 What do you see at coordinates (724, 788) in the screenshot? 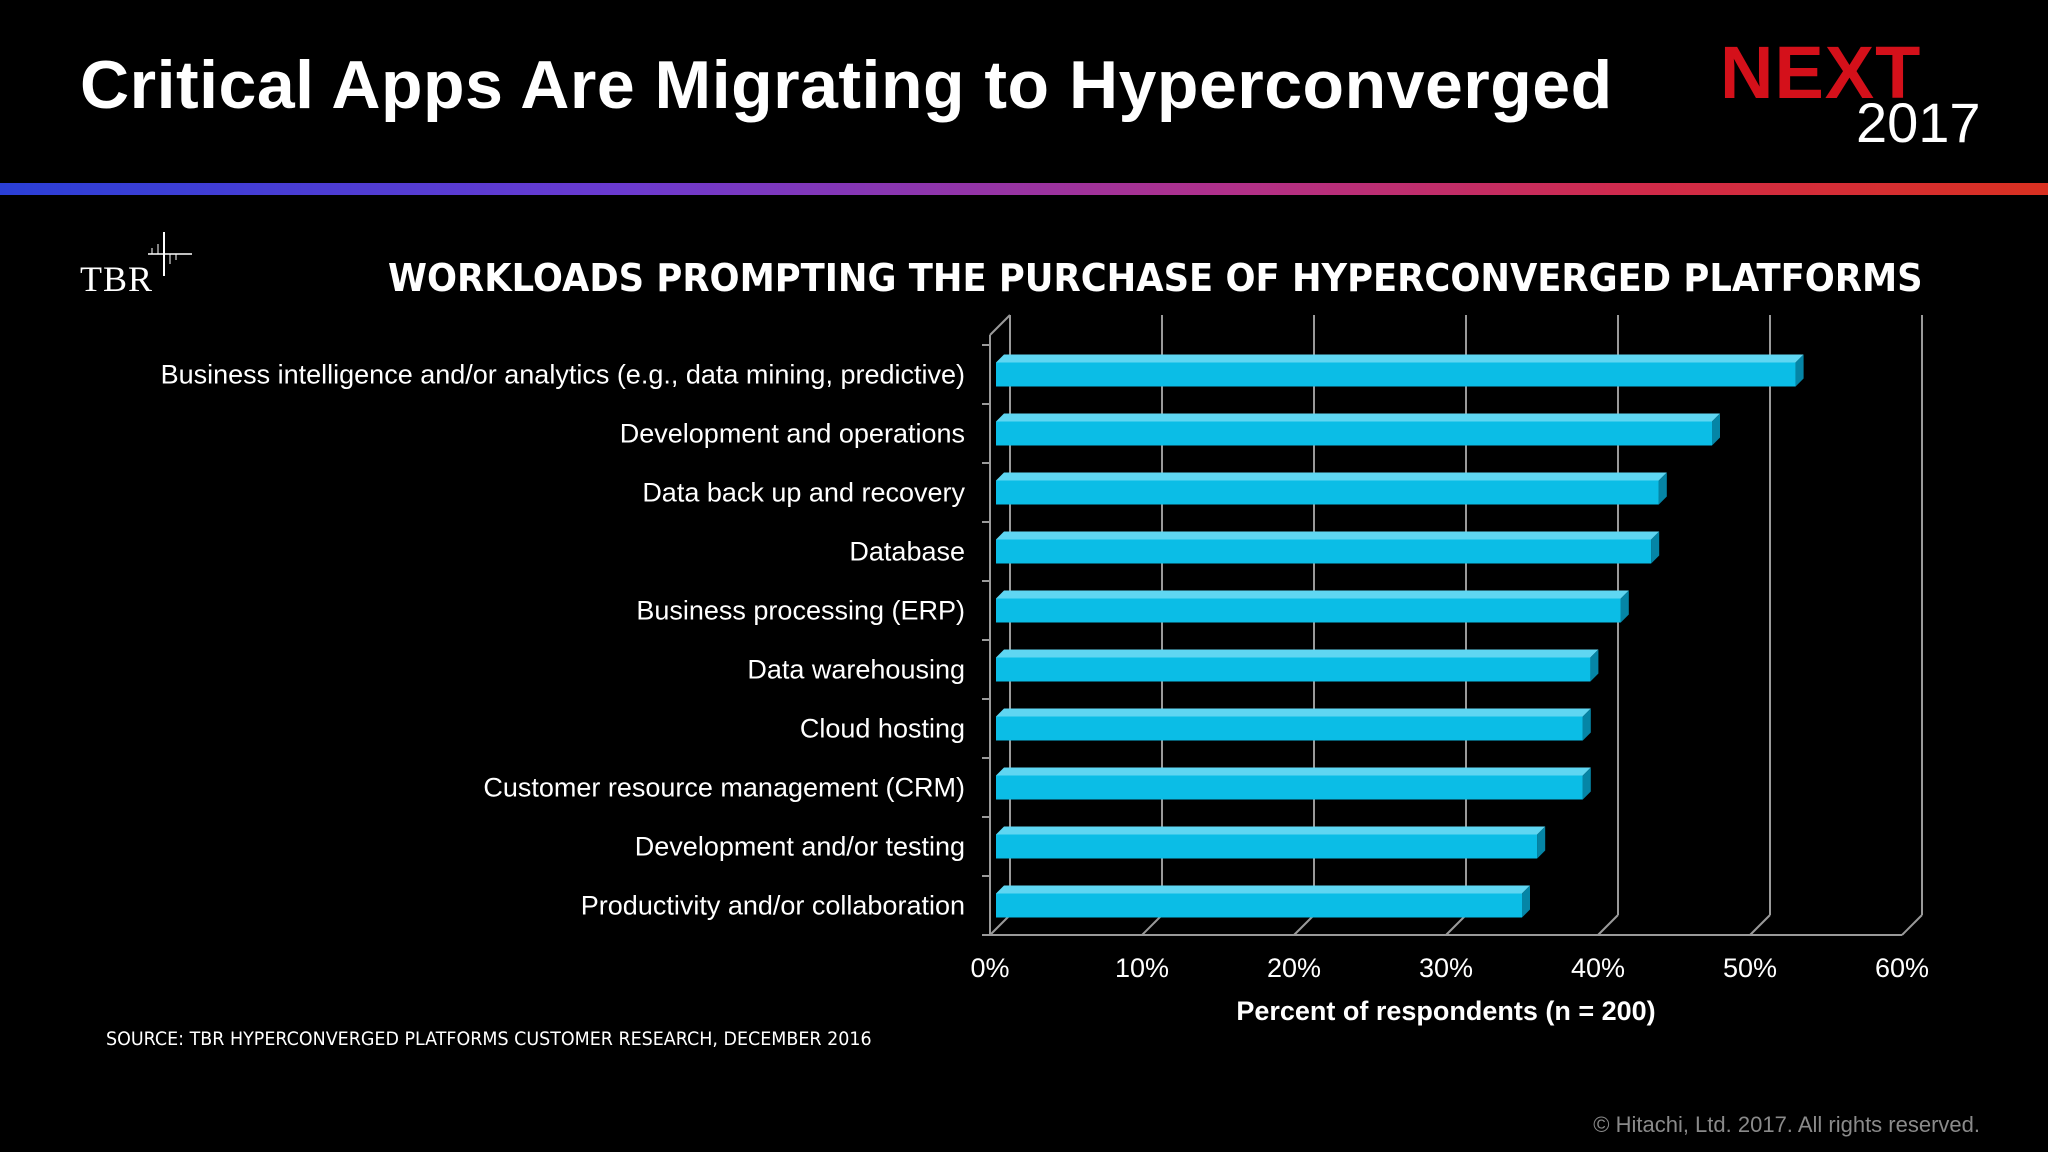
I see `category-label: Customer resource management (CRM)` at bounding box center [724, 788].